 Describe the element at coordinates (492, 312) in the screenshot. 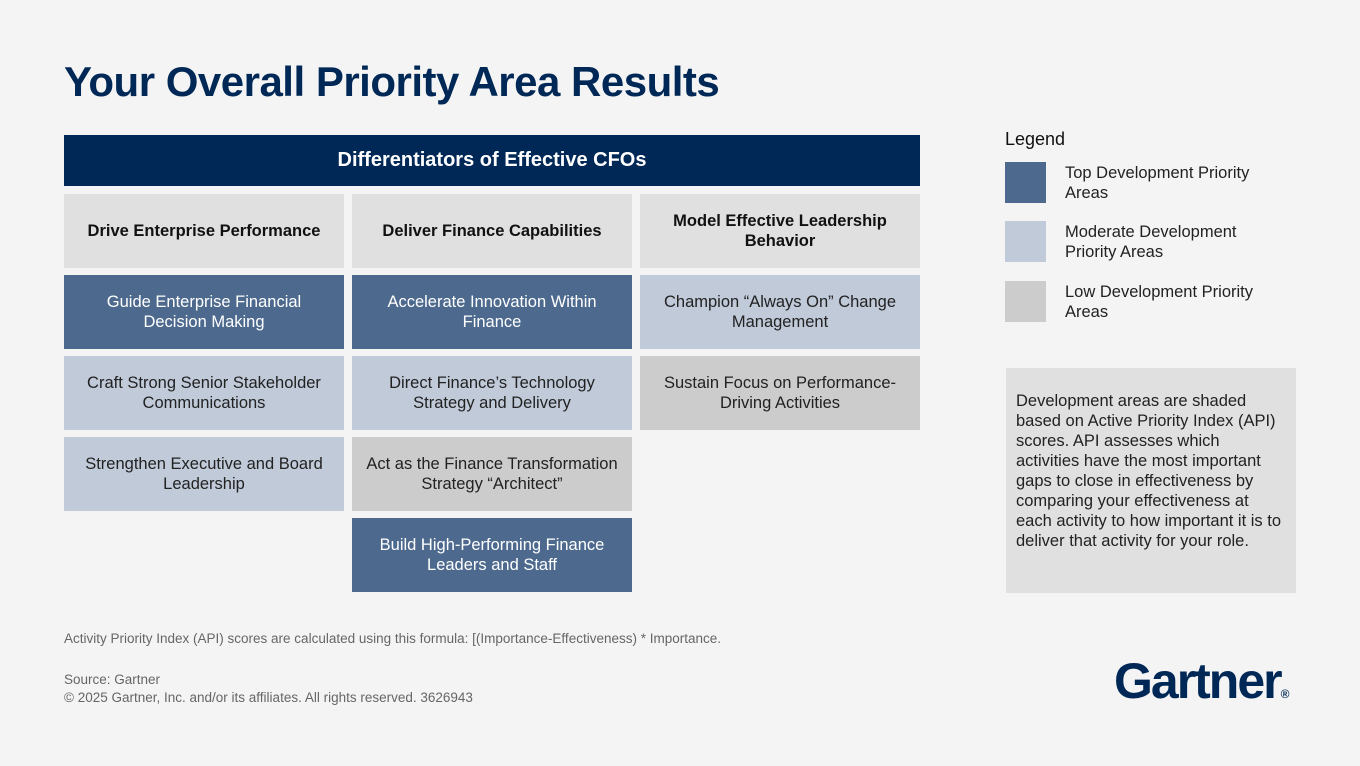

I see `priority-cell: Accelerate Innovation Within Finance` at that location.